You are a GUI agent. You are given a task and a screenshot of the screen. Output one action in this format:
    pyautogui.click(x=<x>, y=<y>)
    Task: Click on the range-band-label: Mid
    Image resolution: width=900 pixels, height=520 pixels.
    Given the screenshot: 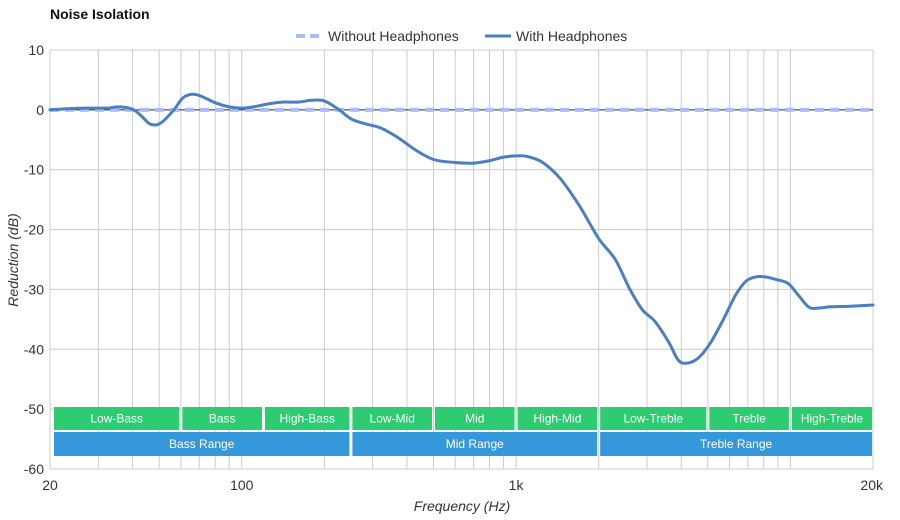 What is the action you would take?
    pyautogui.click(x=474, y=419)
    